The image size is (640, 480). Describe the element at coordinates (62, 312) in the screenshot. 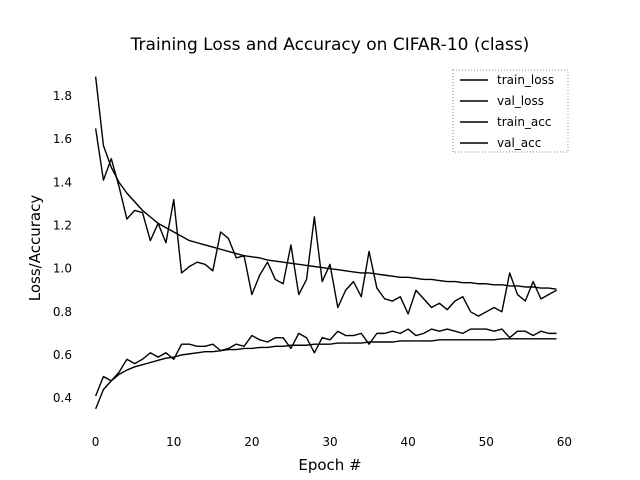

I see `y-tick-label: 0.8` at that location.